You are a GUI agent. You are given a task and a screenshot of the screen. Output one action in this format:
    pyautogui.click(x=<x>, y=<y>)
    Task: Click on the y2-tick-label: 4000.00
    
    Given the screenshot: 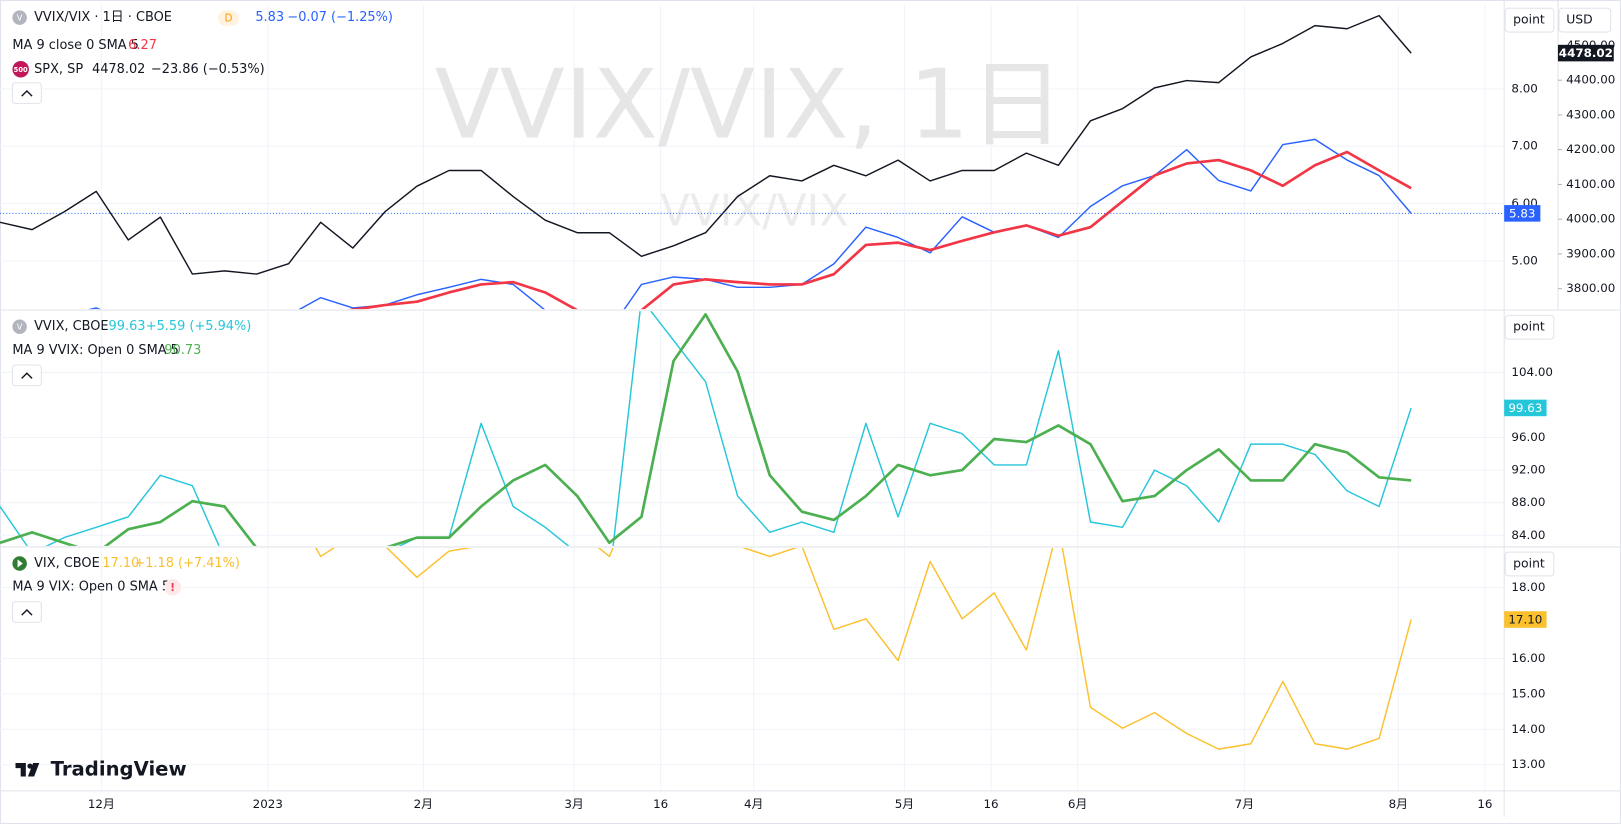 What is the action you would take?
    pyautogui.click(x=1590, y=219)
    